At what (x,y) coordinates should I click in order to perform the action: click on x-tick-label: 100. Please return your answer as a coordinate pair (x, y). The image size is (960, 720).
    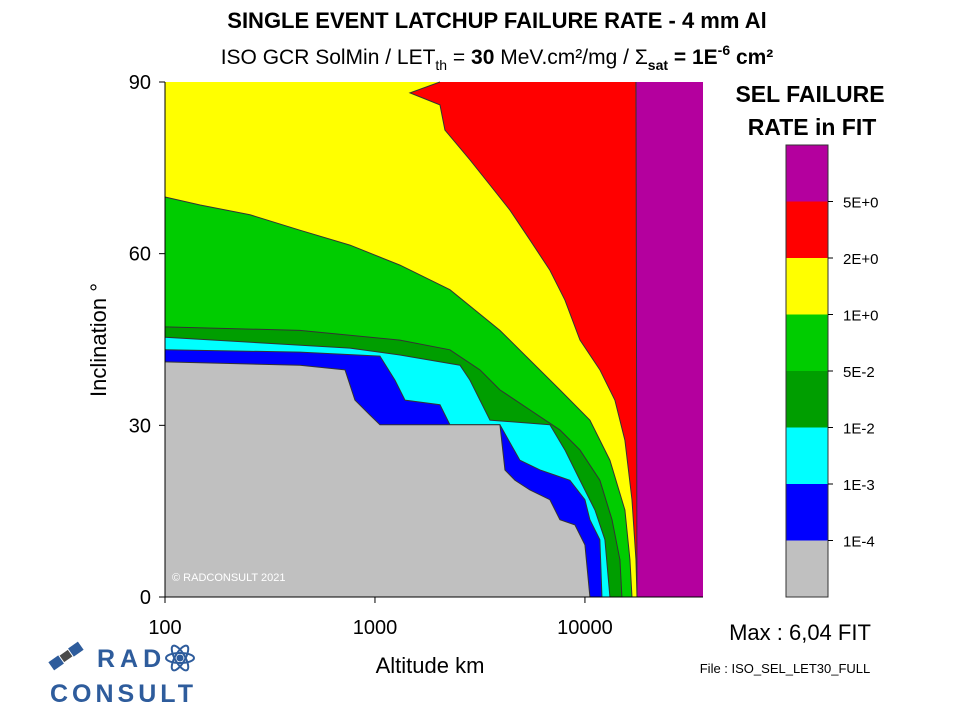
    Looking at the image, I should click on (164, 628).